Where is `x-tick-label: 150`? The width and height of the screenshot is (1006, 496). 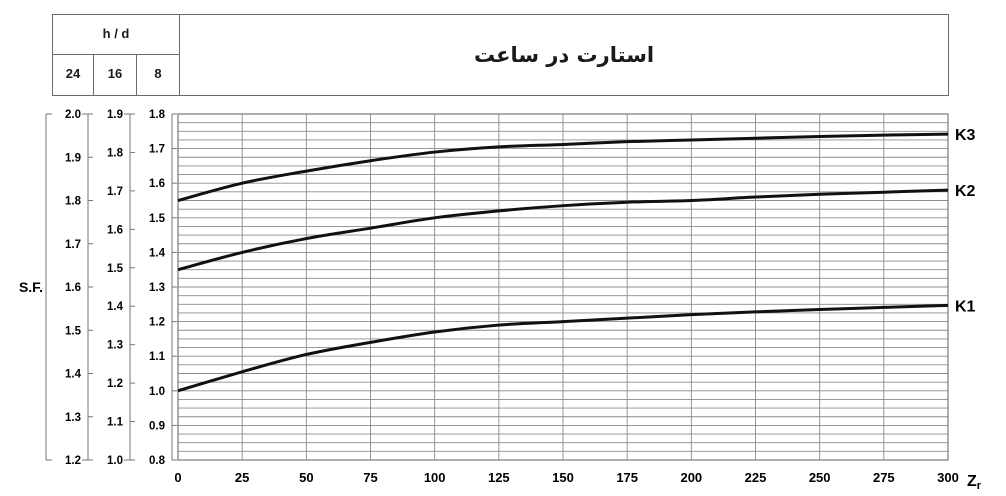 x-tick-label: 150 is located at coordinates (563, 477).